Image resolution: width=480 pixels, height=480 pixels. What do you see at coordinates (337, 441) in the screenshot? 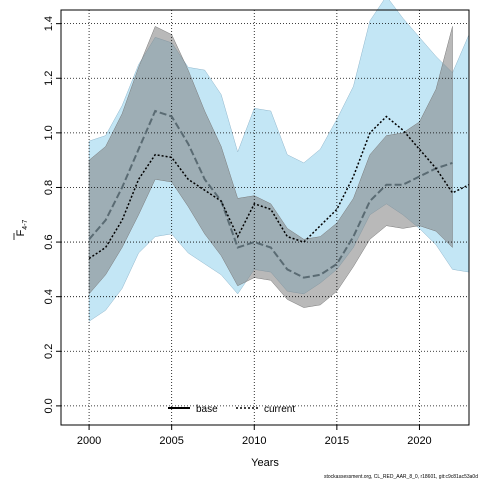
I see `x-tick-label-2015: 2015` at bounding box center [337, 441].